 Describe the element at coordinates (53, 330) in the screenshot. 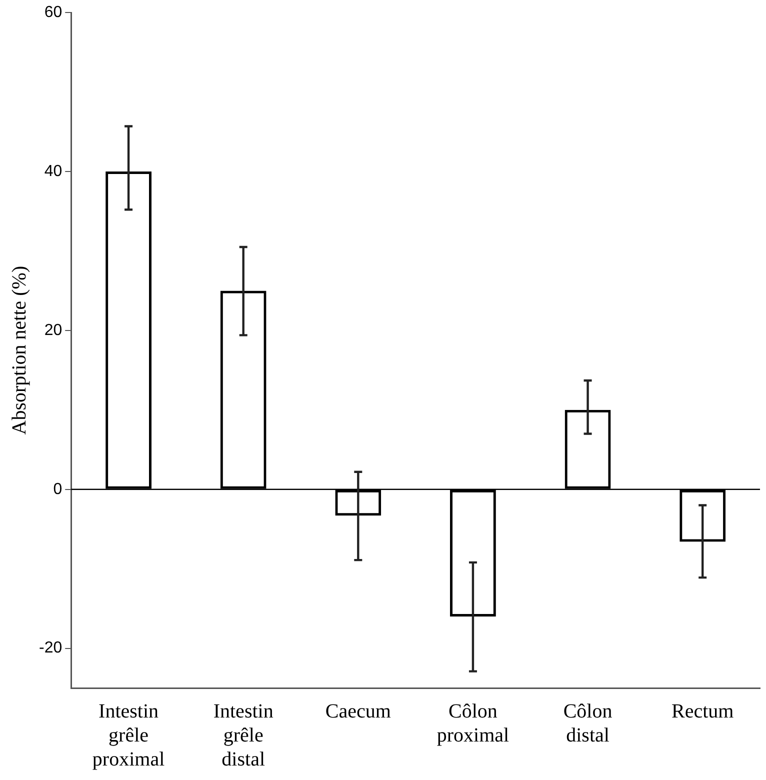

I see `y-tick-label: 20` at that location.